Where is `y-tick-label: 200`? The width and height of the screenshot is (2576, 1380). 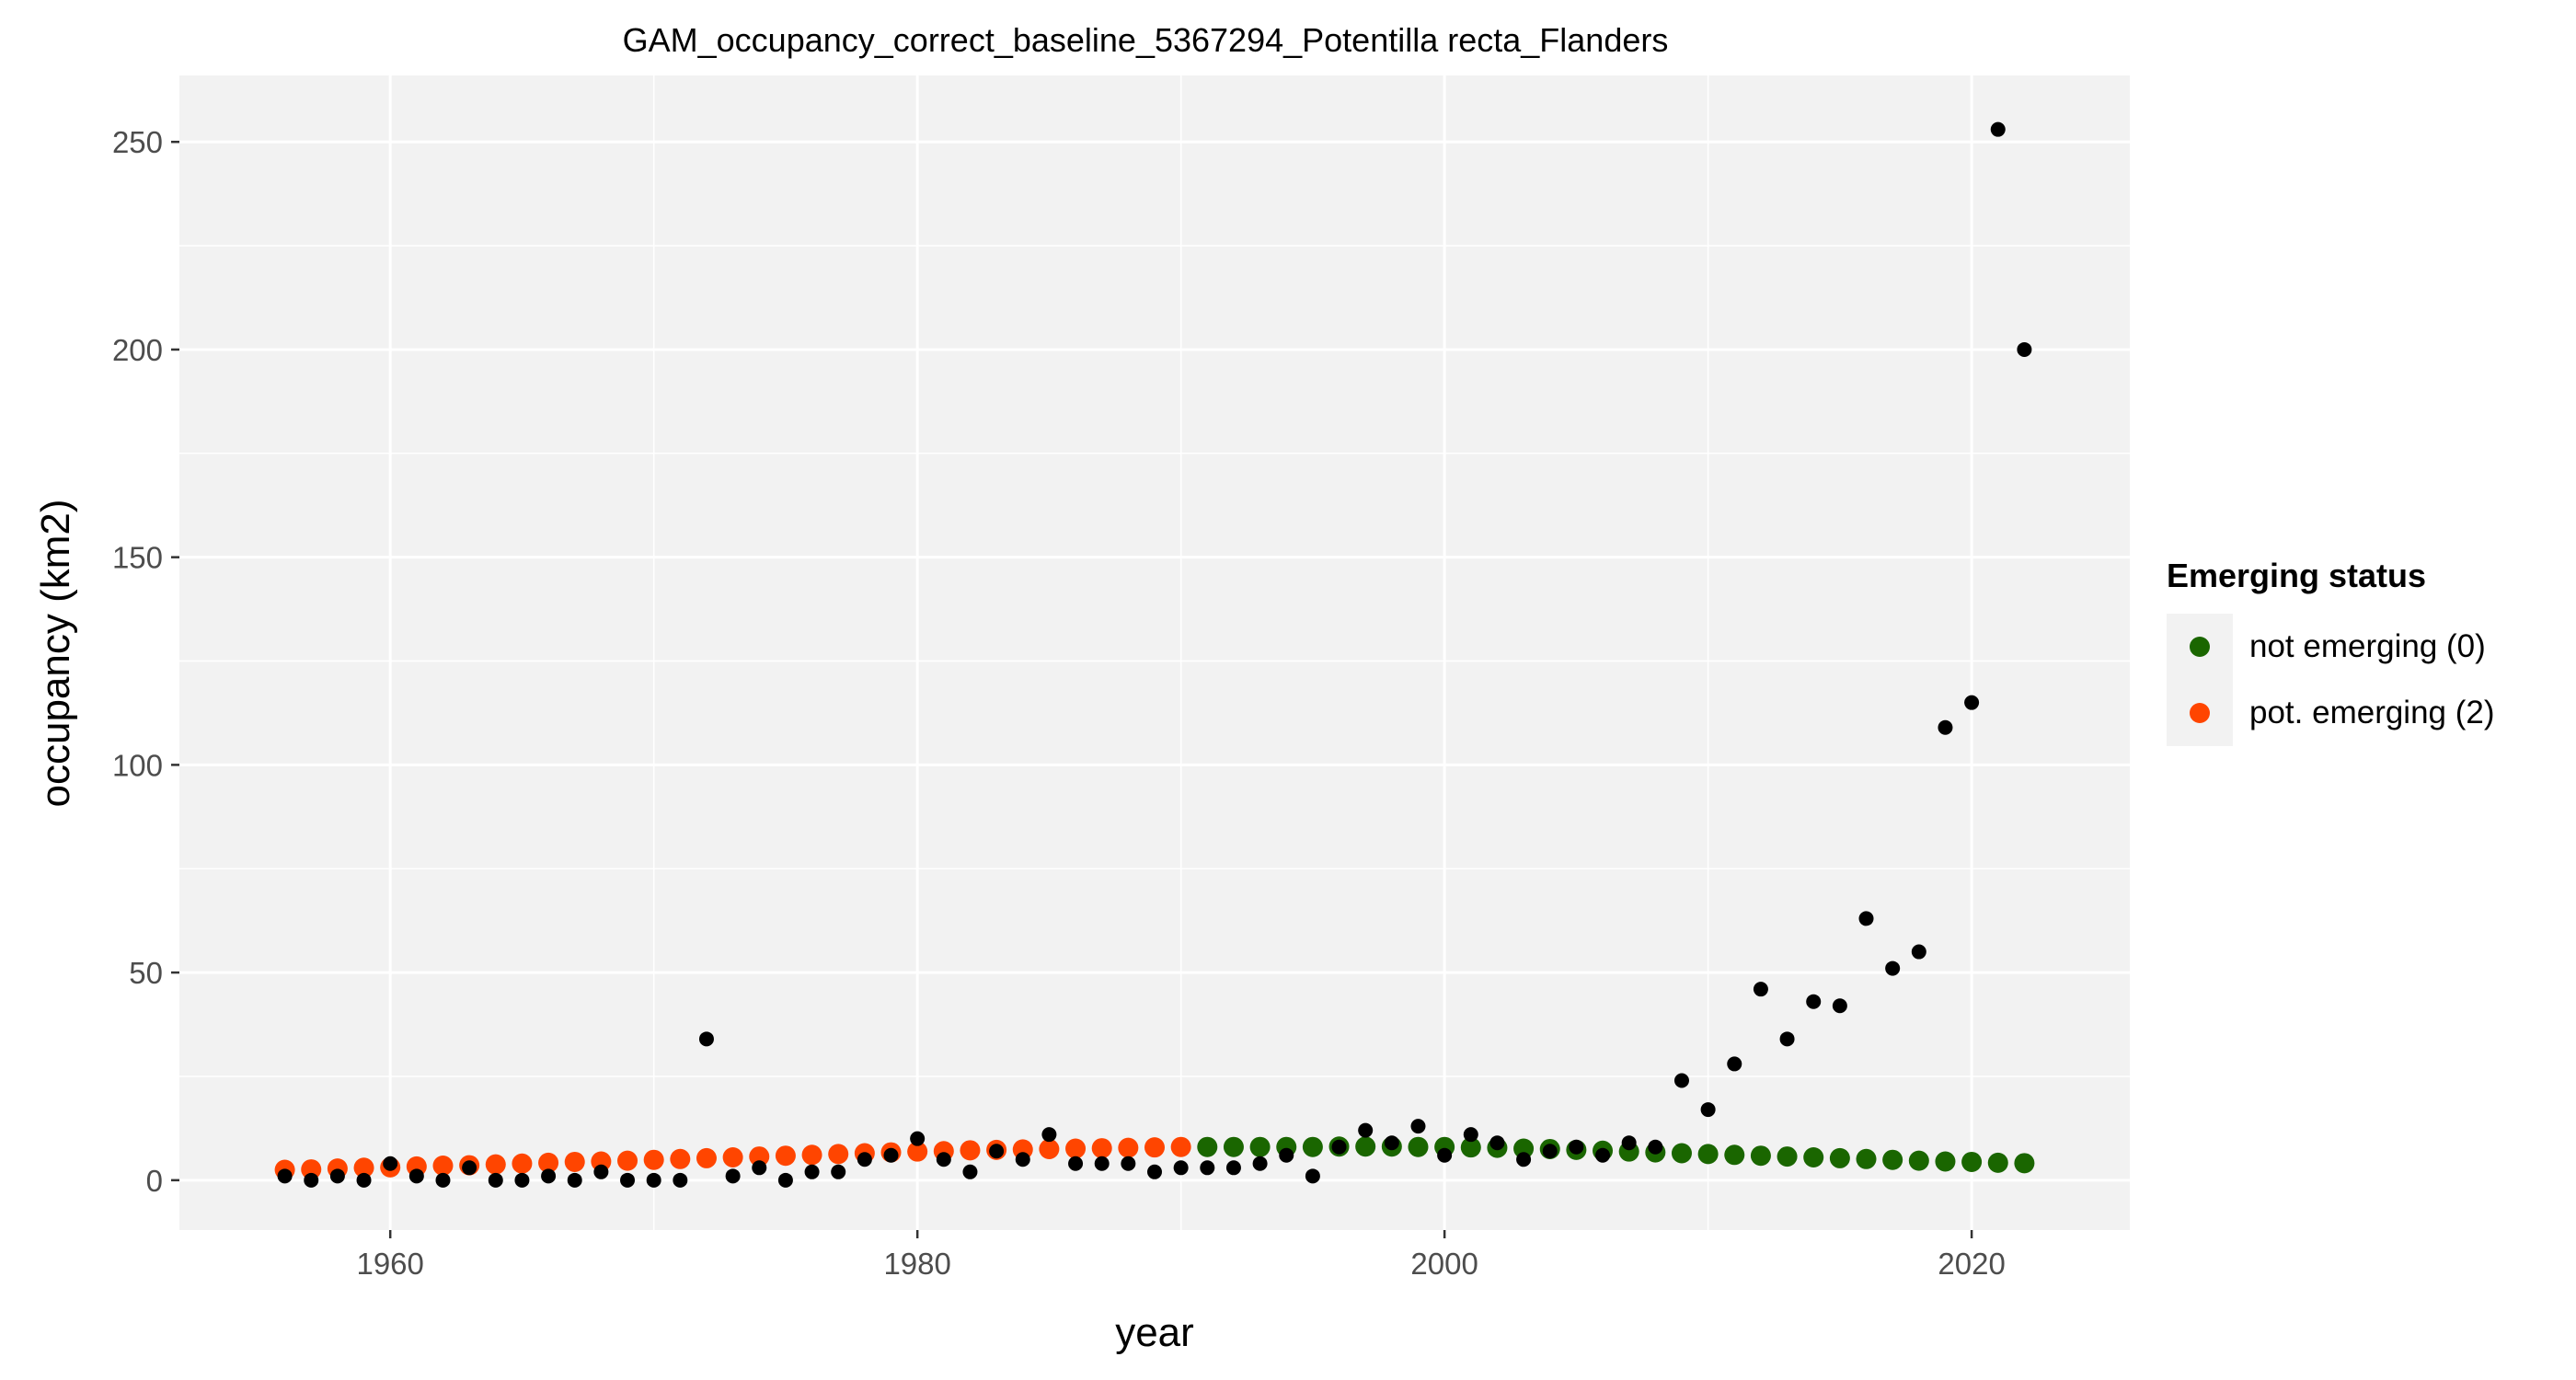
y-tick-label: 200 is located at coordinates (137, 350).